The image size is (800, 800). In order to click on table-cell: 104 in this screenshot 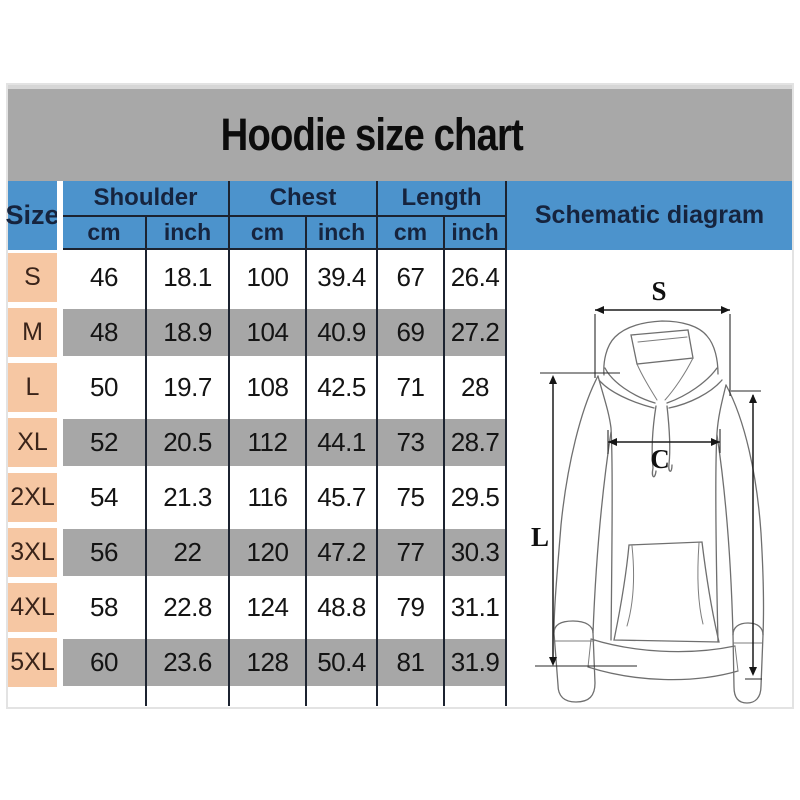, I will do `click(266, 332)`.